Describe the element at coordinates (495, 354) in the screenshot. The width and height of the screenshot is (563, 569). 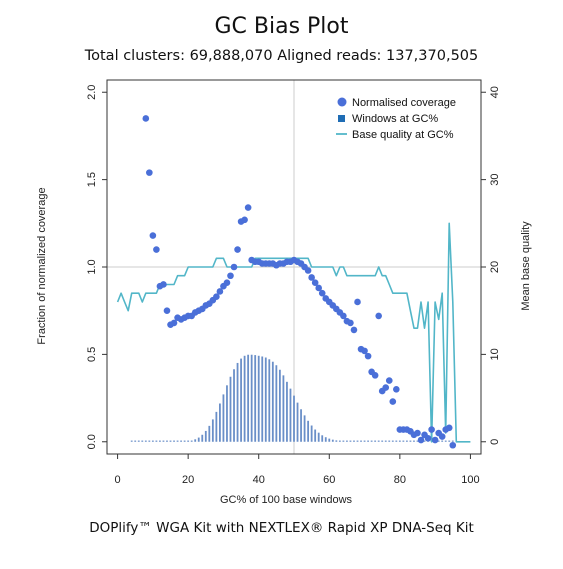
I see `y2-tick-label: 10` at that location.